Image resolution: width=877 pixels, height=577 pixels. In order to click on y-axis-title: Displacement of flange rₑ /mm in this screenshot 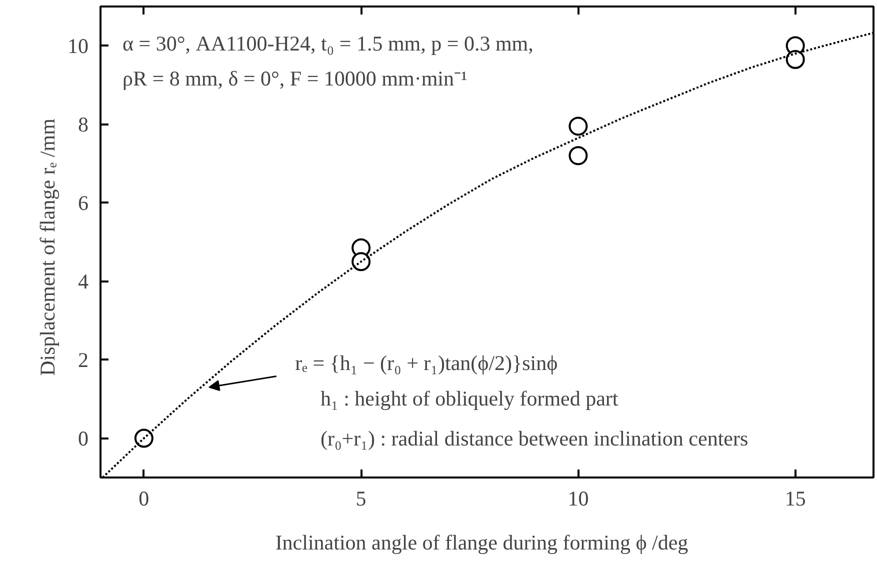, I will do `click(48, 247)`.